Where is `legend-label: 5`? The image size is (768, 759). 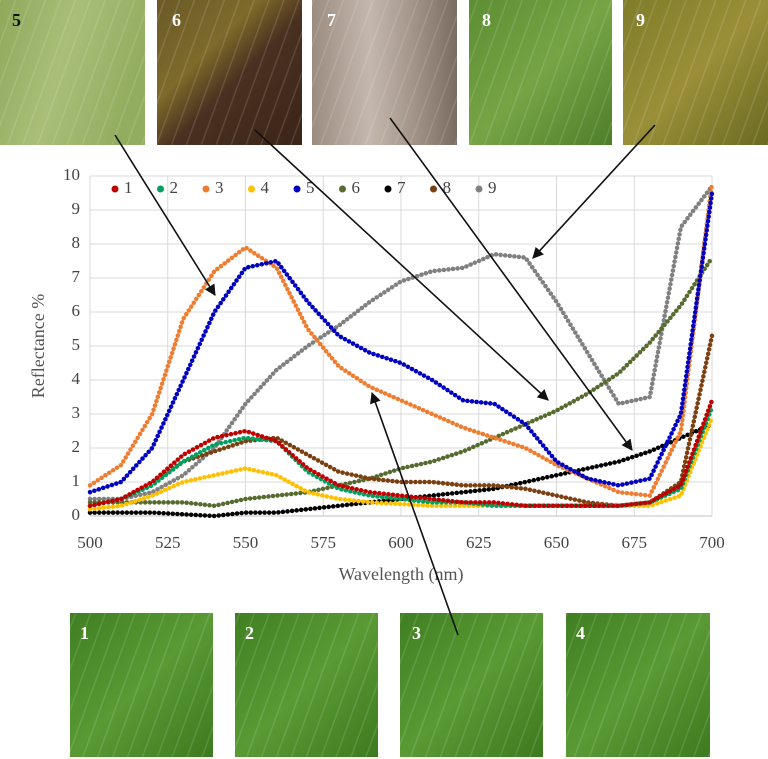 legend-label: 5 is located at coordinates (310, 187).